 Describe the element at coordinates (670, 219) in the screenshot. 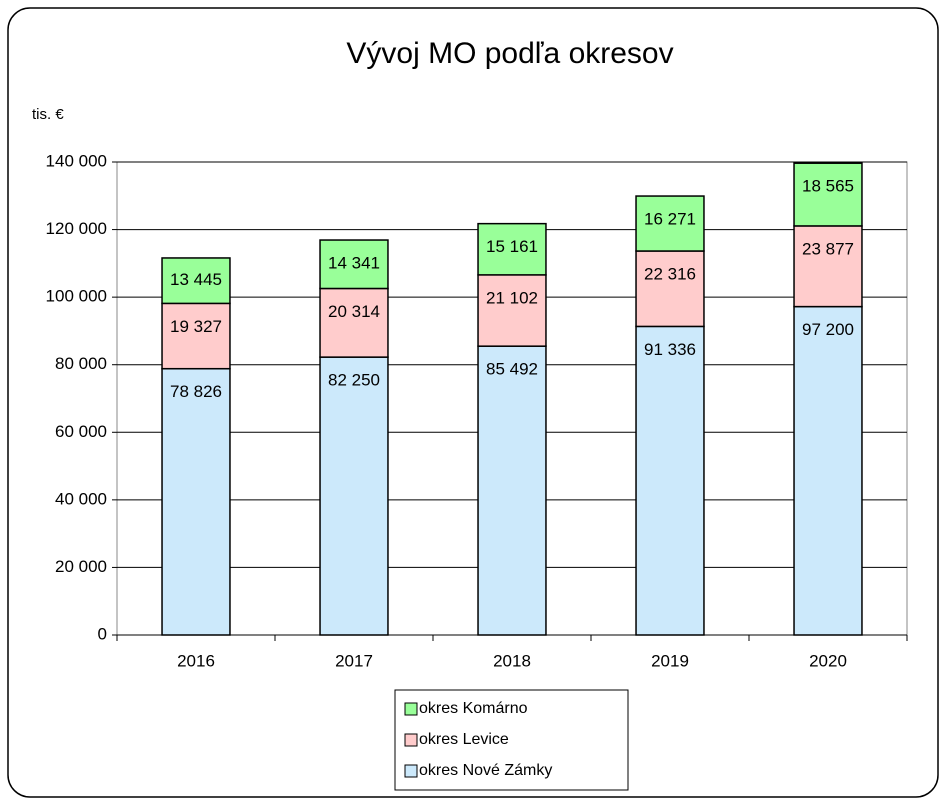

I see `data-label: 16 271` at that location.